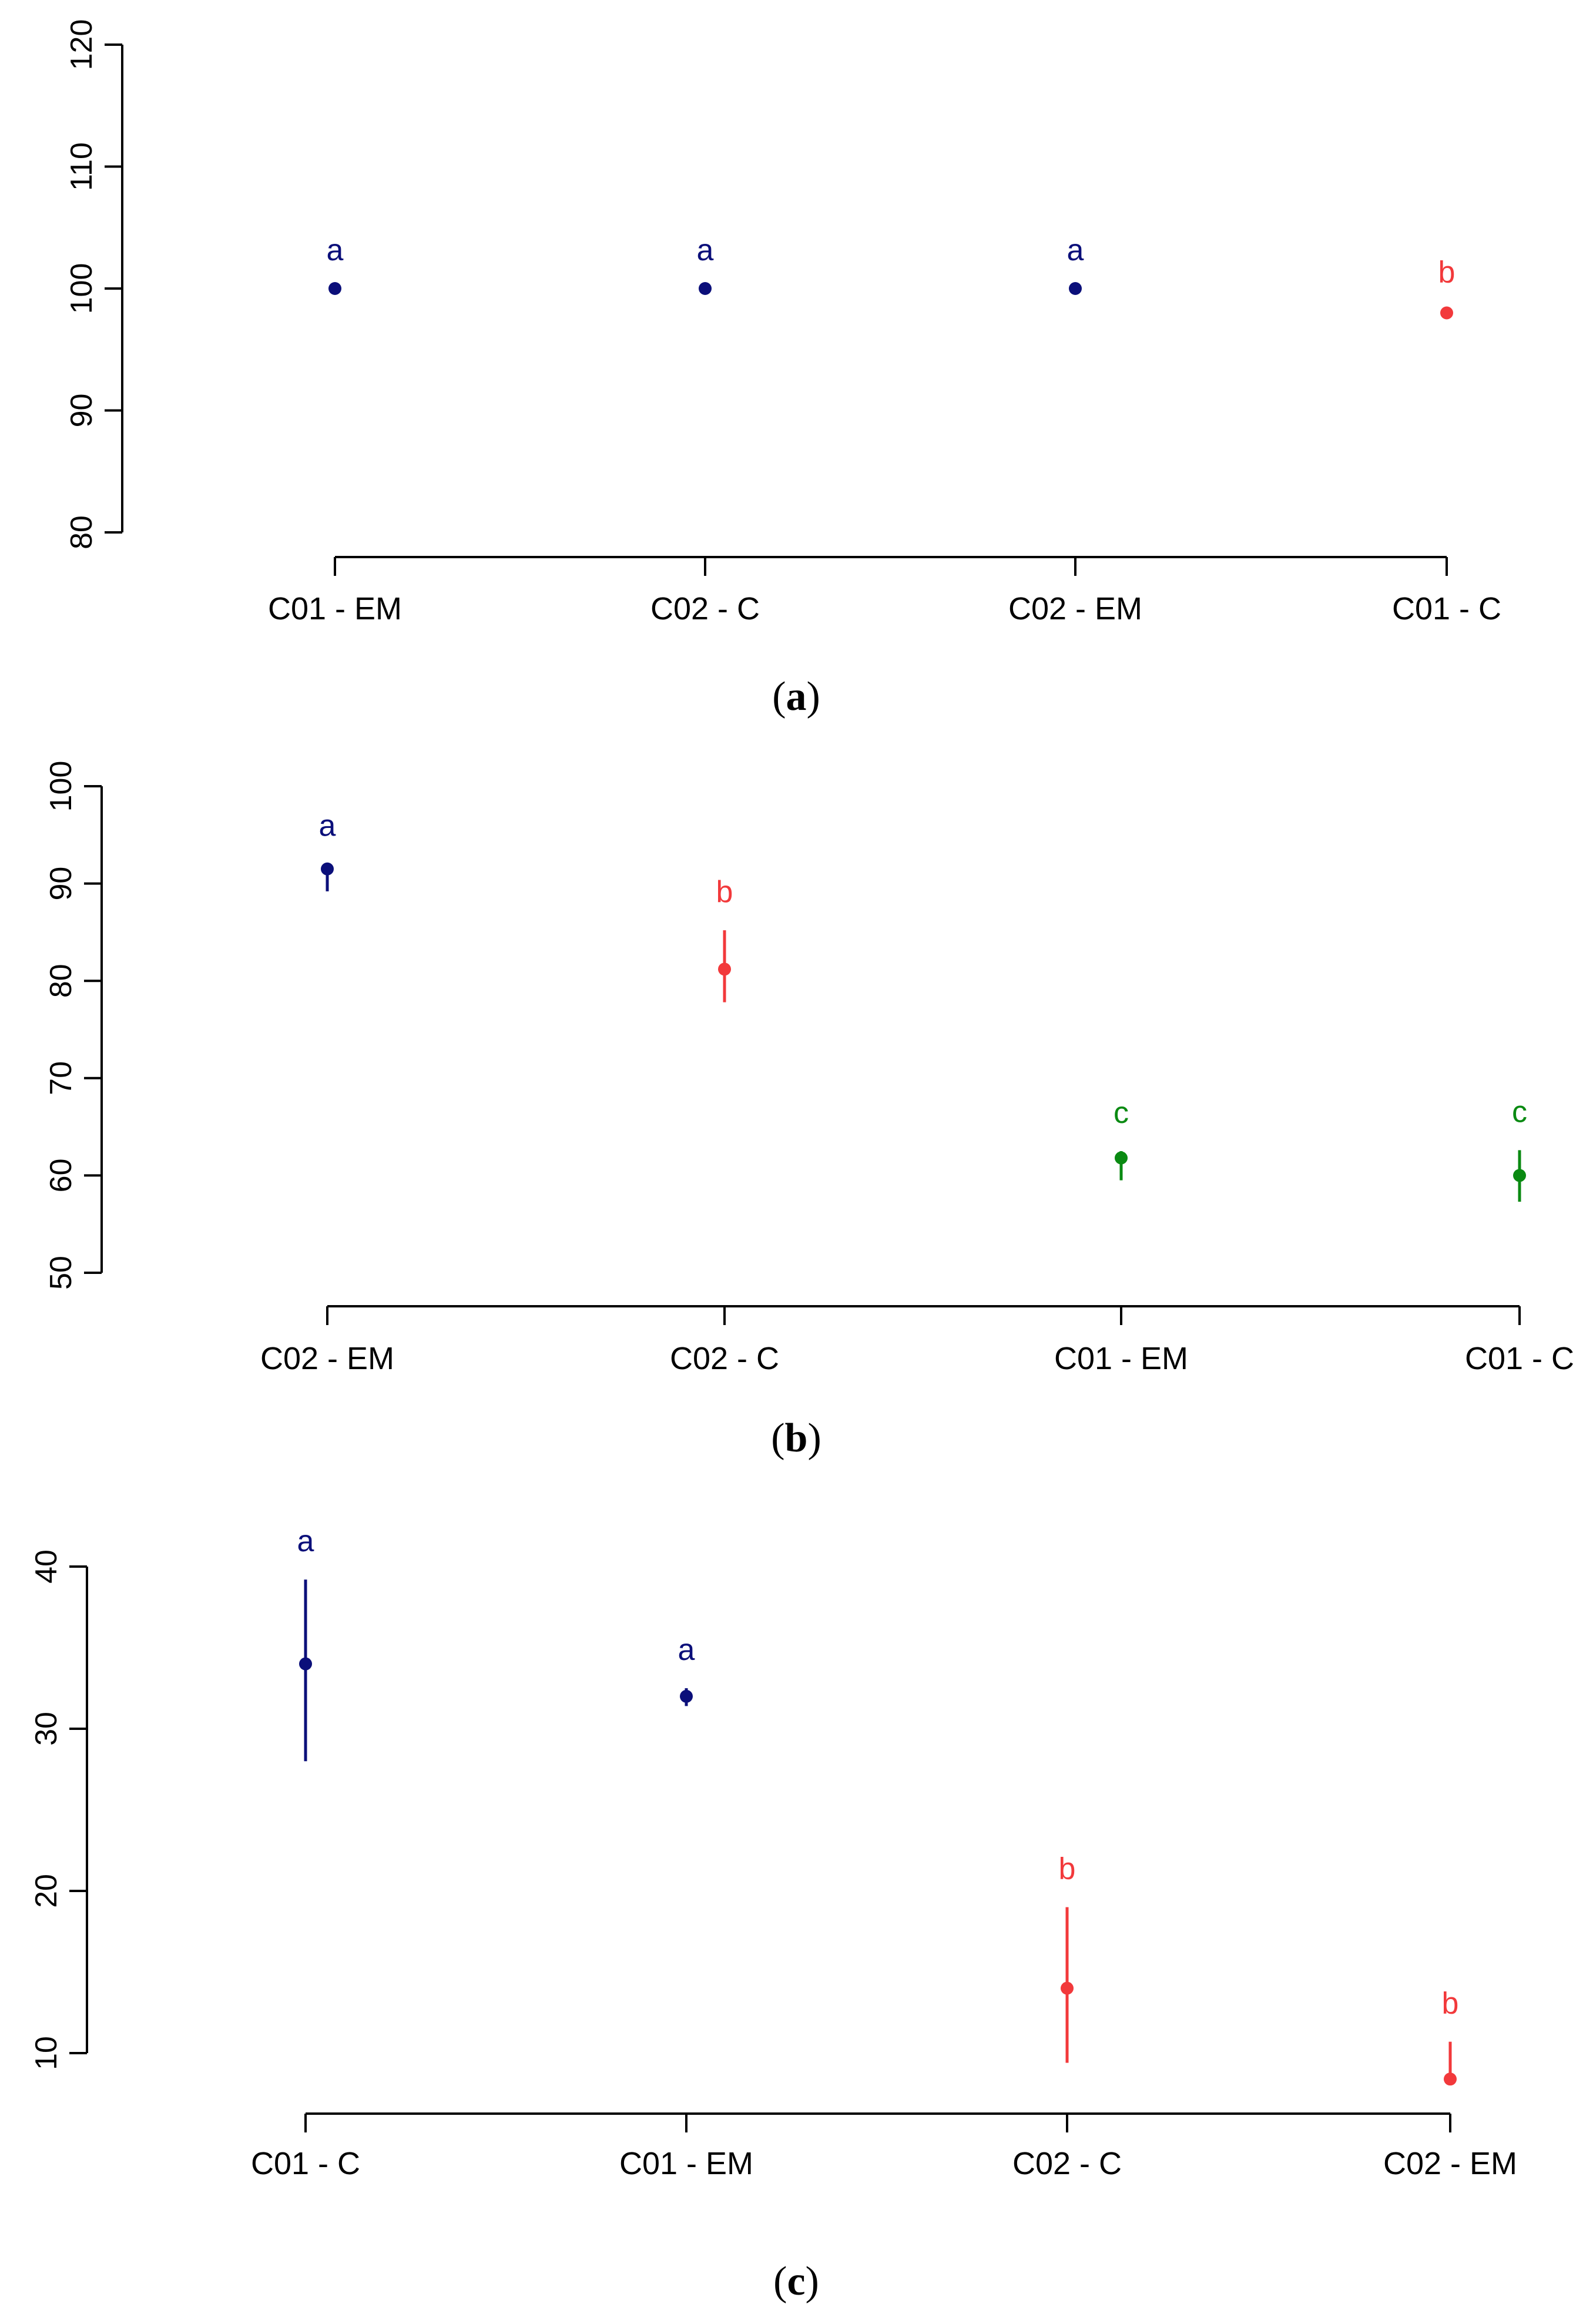  Describe the element at coordinates (82, 166) in the screenshot. I see `y-tick-label: 110` at that location.